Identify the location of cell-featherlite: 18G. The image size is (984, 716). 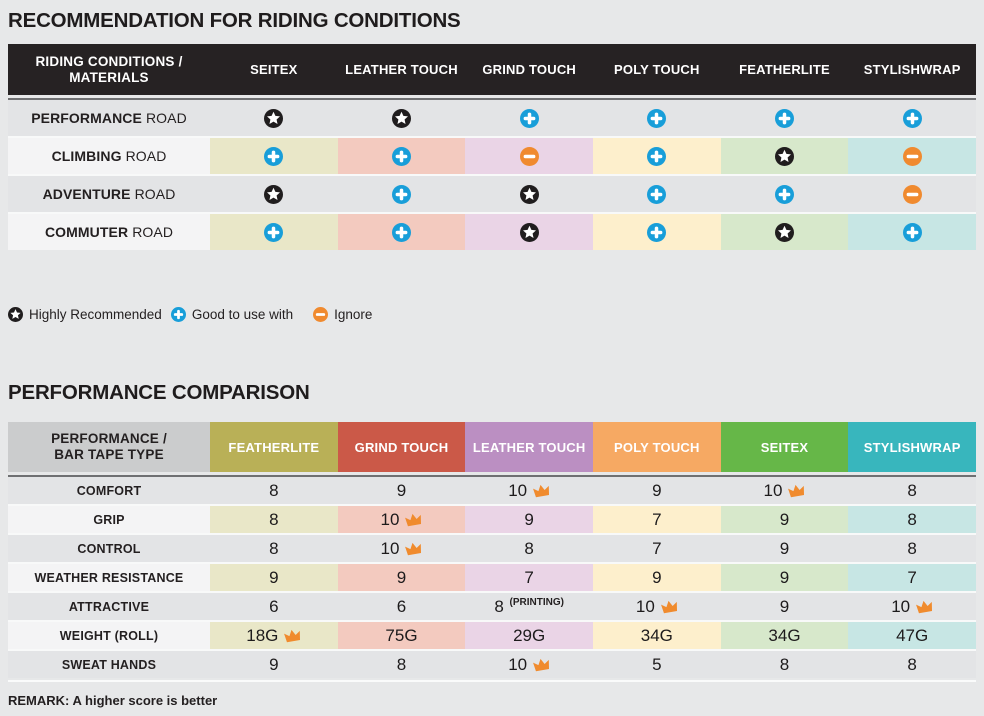
(274, 635).